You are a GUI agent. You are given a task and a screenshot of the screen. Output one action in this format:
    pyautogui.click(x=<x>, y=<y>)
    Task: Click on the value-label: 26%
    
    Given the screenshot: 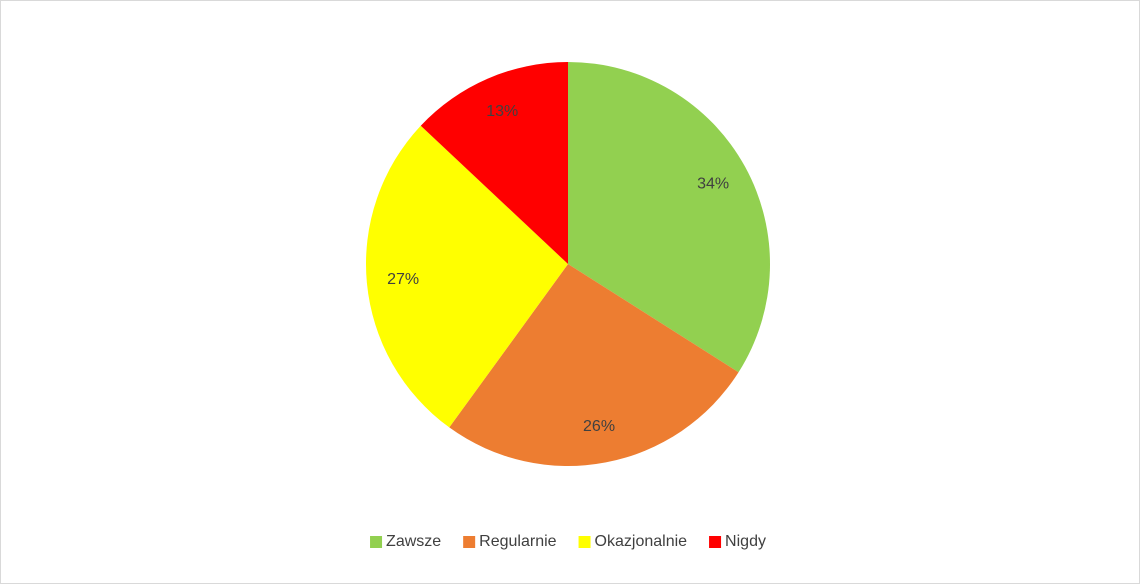 What is the action you would take?
    pyautogui.click(x=599, y=426)
    